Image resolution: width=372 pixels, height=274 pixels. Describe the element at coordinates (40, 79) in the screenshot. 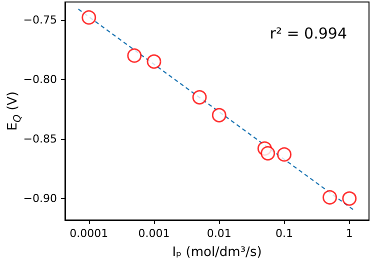

I see `y-tick-label: −0.80` at that location.